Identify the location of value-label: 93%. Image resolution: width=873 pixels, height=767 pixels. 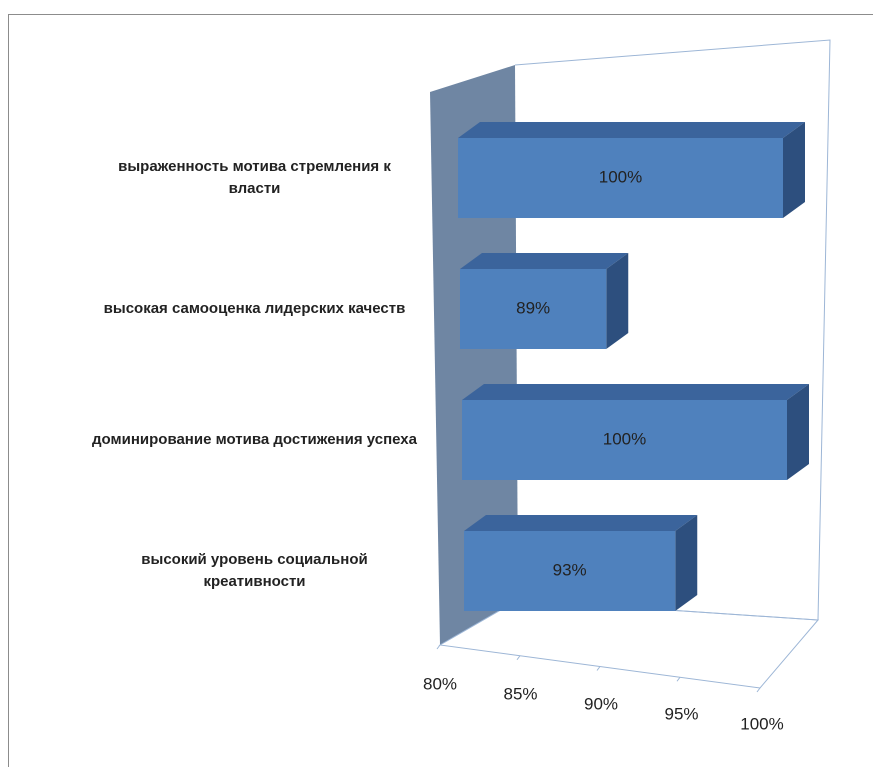
(570, 569).